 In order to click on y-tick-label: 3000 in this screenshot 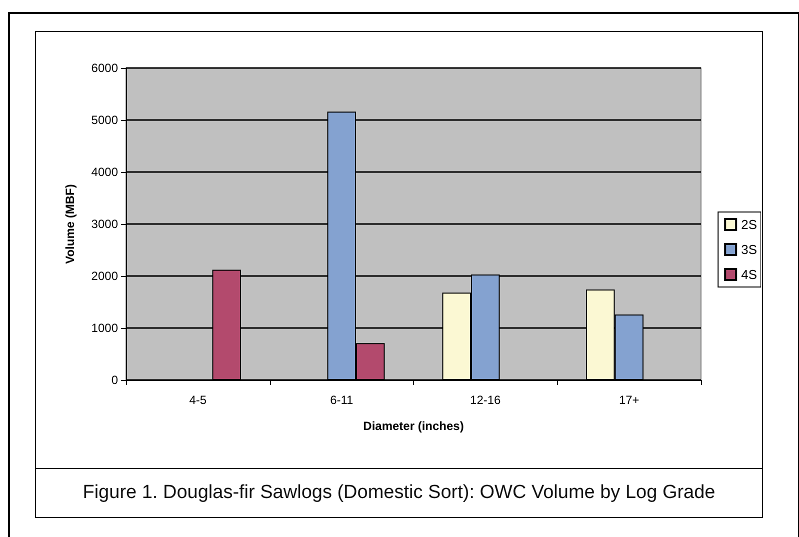, I will do `click(104, 224)`.